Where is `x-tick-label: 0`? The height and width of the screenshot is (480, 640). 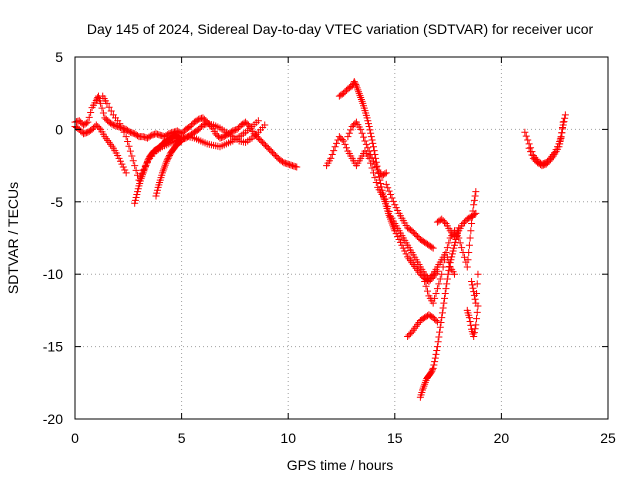 x-tick-label: 0 is located at coordinates (75, 438).